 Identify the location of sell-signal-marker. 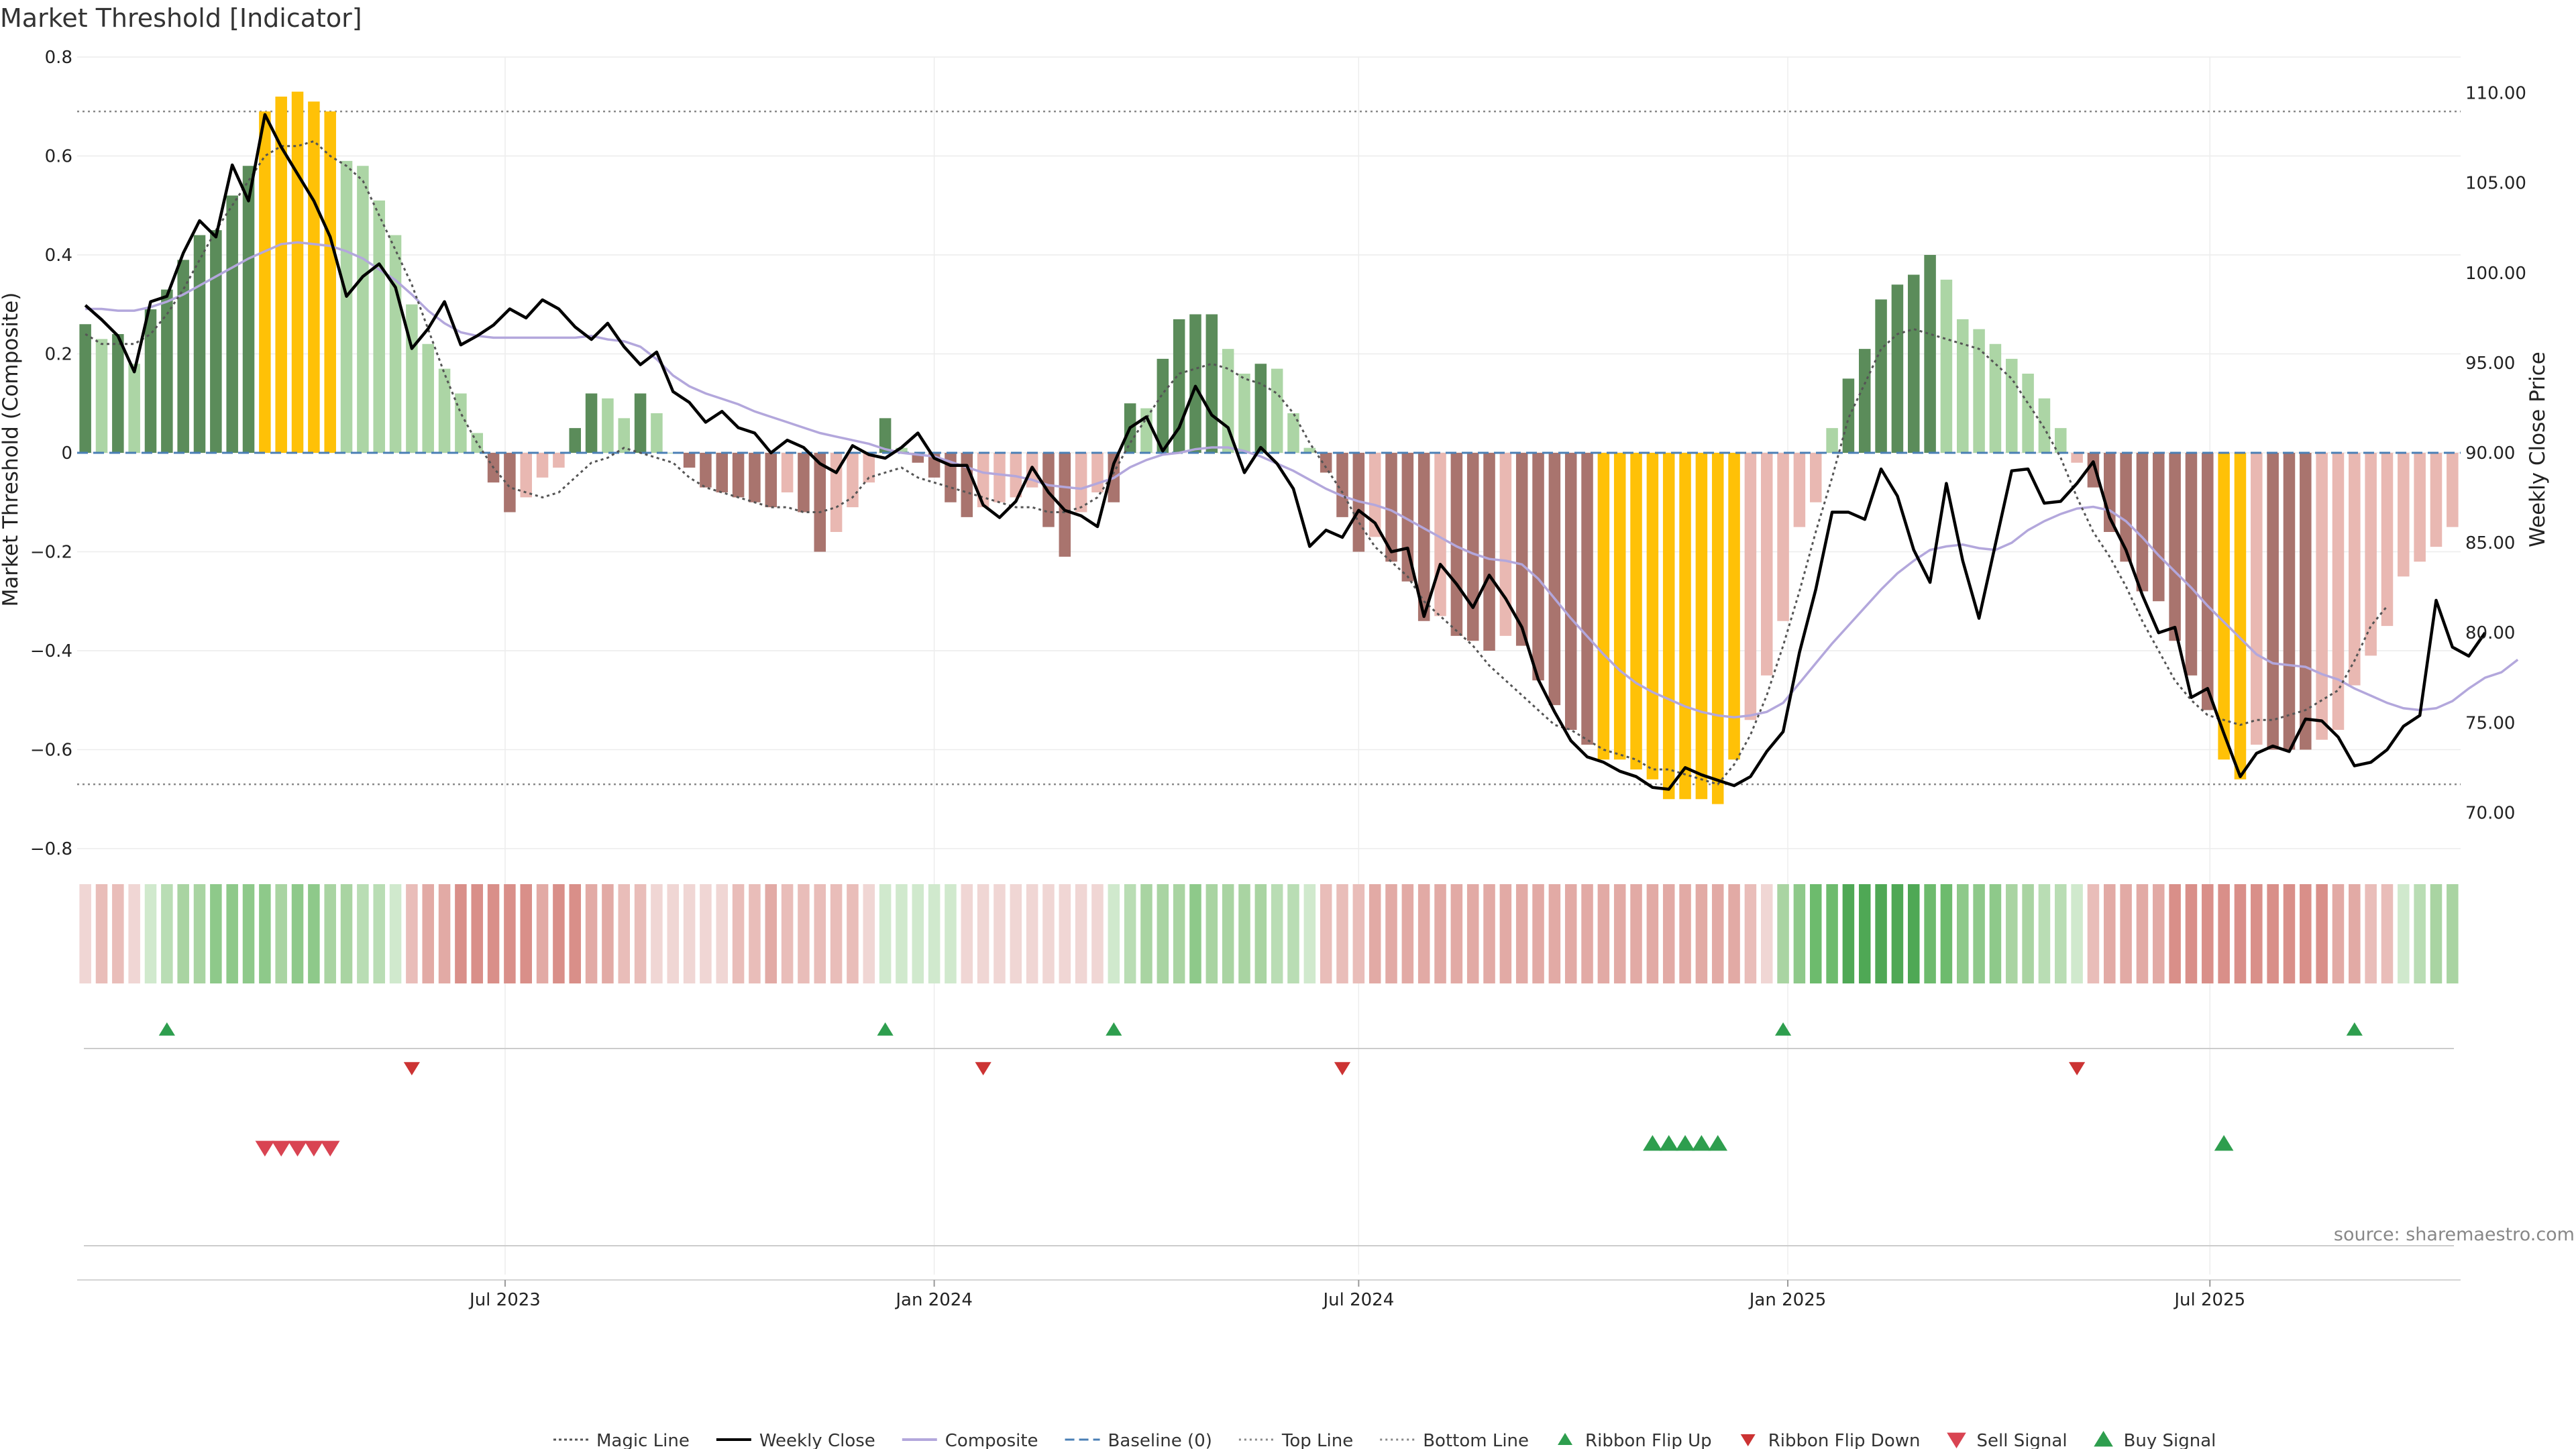
(330, 1148).